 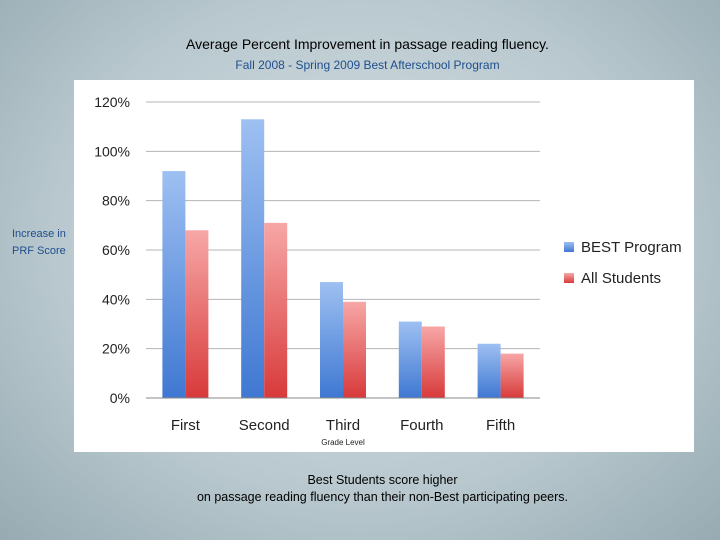 What do you see at coordinates (354, 349) in the screenshot?
I see `bar-all-students-third` at bounding box center [354, 349].